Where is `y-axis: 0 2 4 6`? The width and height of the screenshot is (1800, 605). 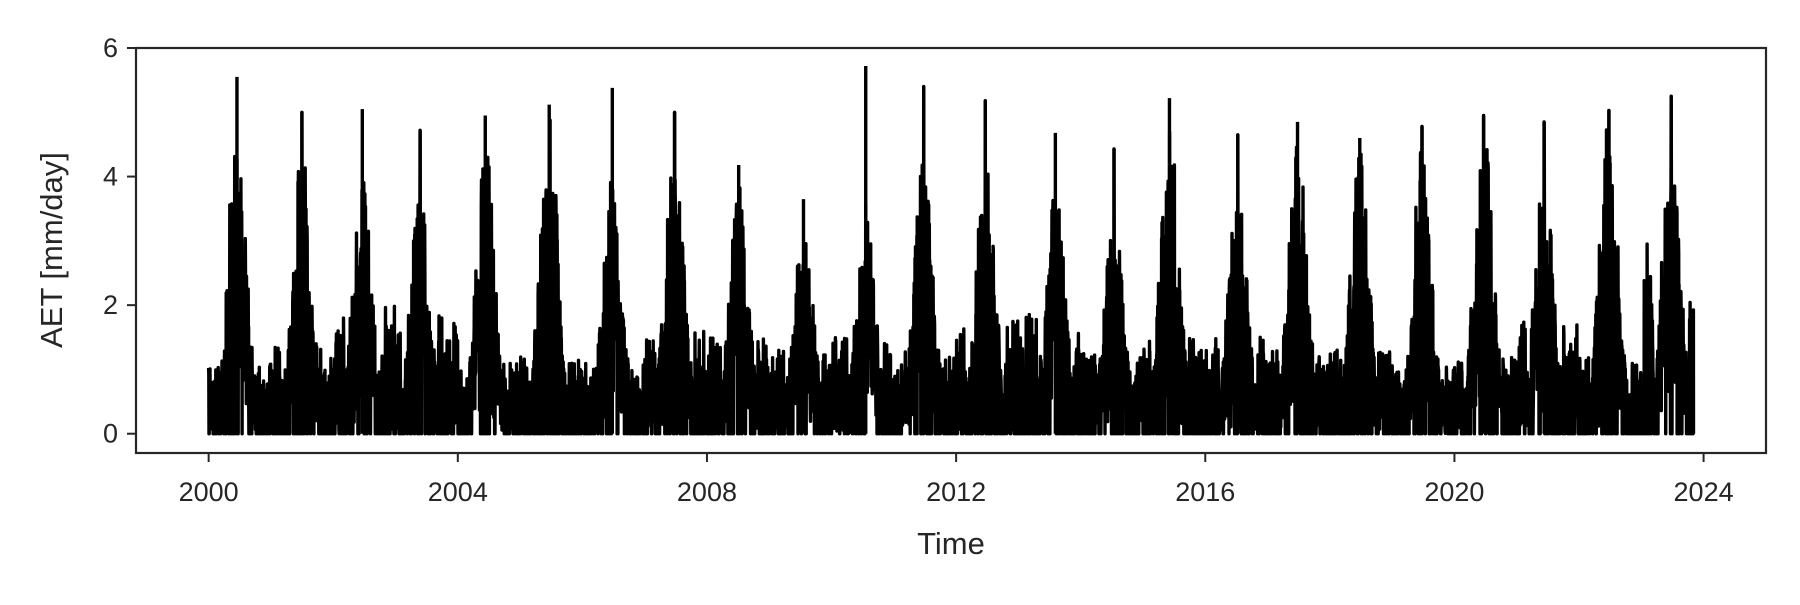
y-axis: 0 2 4 6 is located at coordinates (119, 241).